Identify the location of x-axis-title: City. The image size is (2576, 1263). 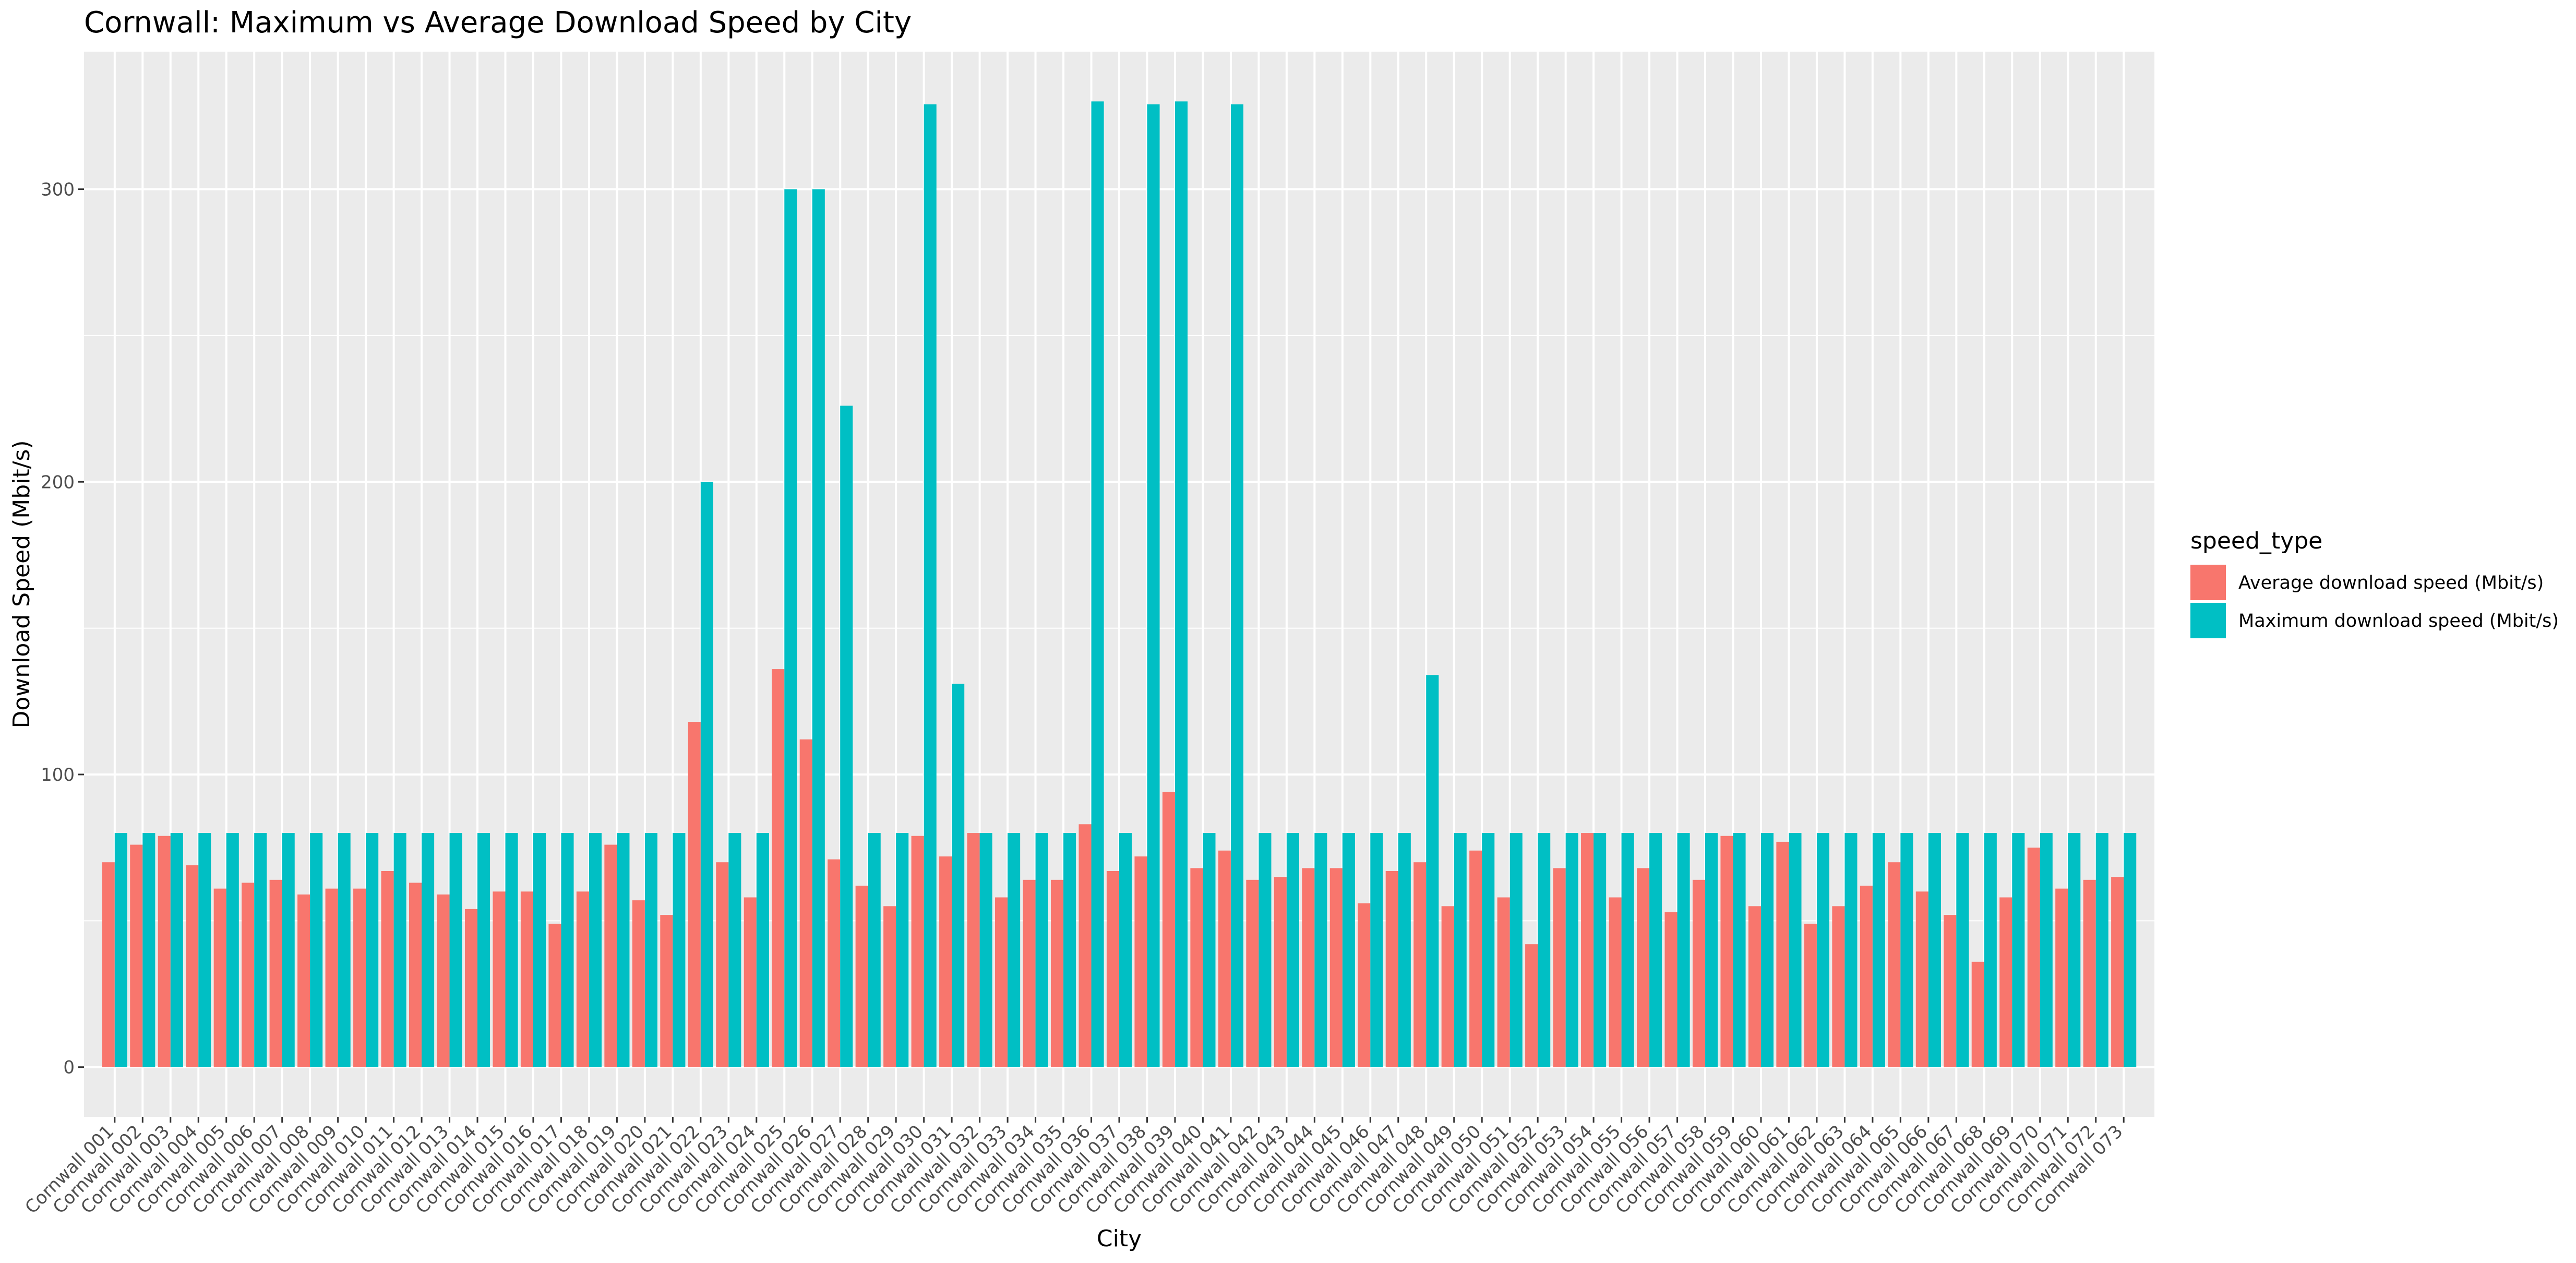
(1119, 1238).